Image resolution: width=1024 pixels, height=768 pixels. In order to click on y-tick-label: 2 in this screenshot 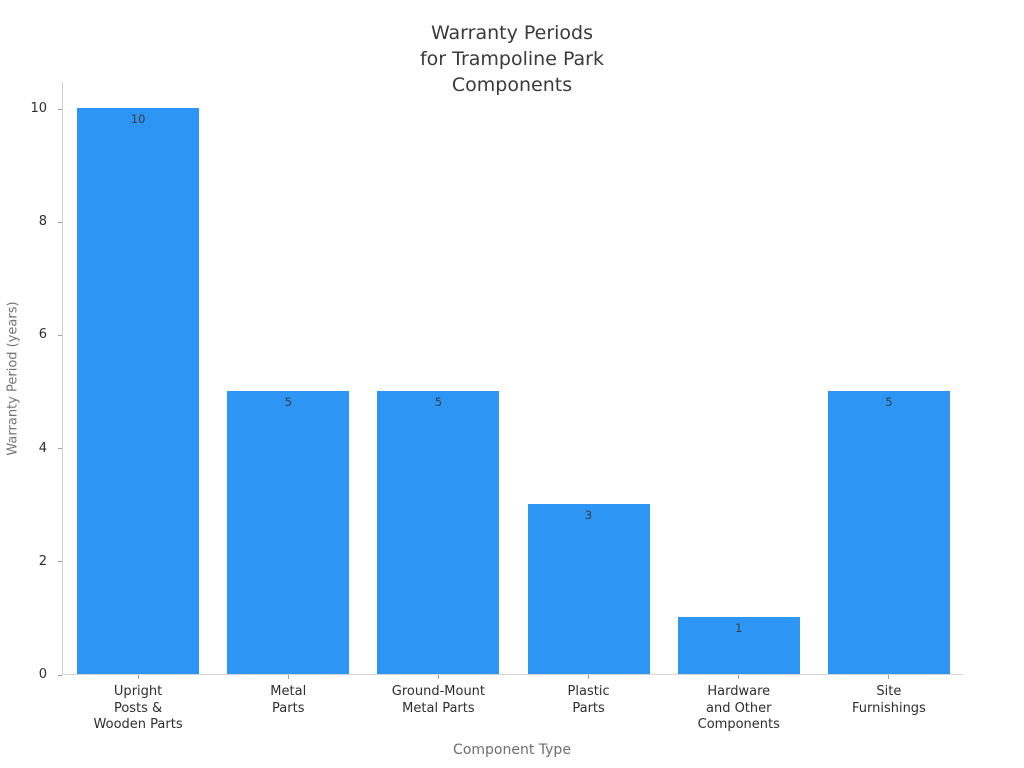, I will do `click(42, 561)`.